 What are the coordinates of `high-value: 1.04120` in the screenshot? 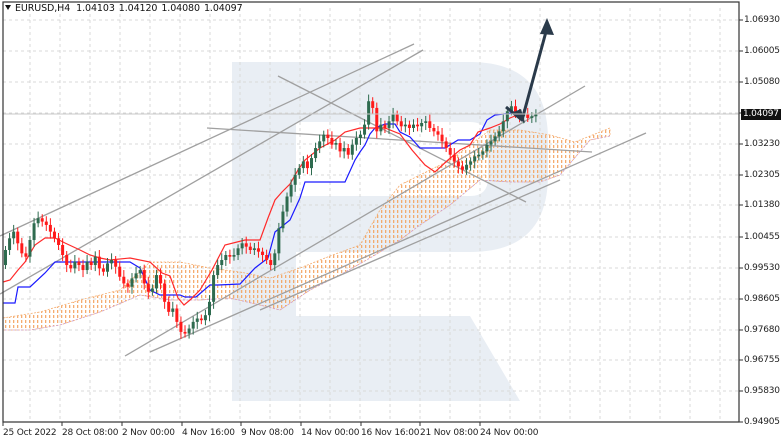 It's located at (138, 8).